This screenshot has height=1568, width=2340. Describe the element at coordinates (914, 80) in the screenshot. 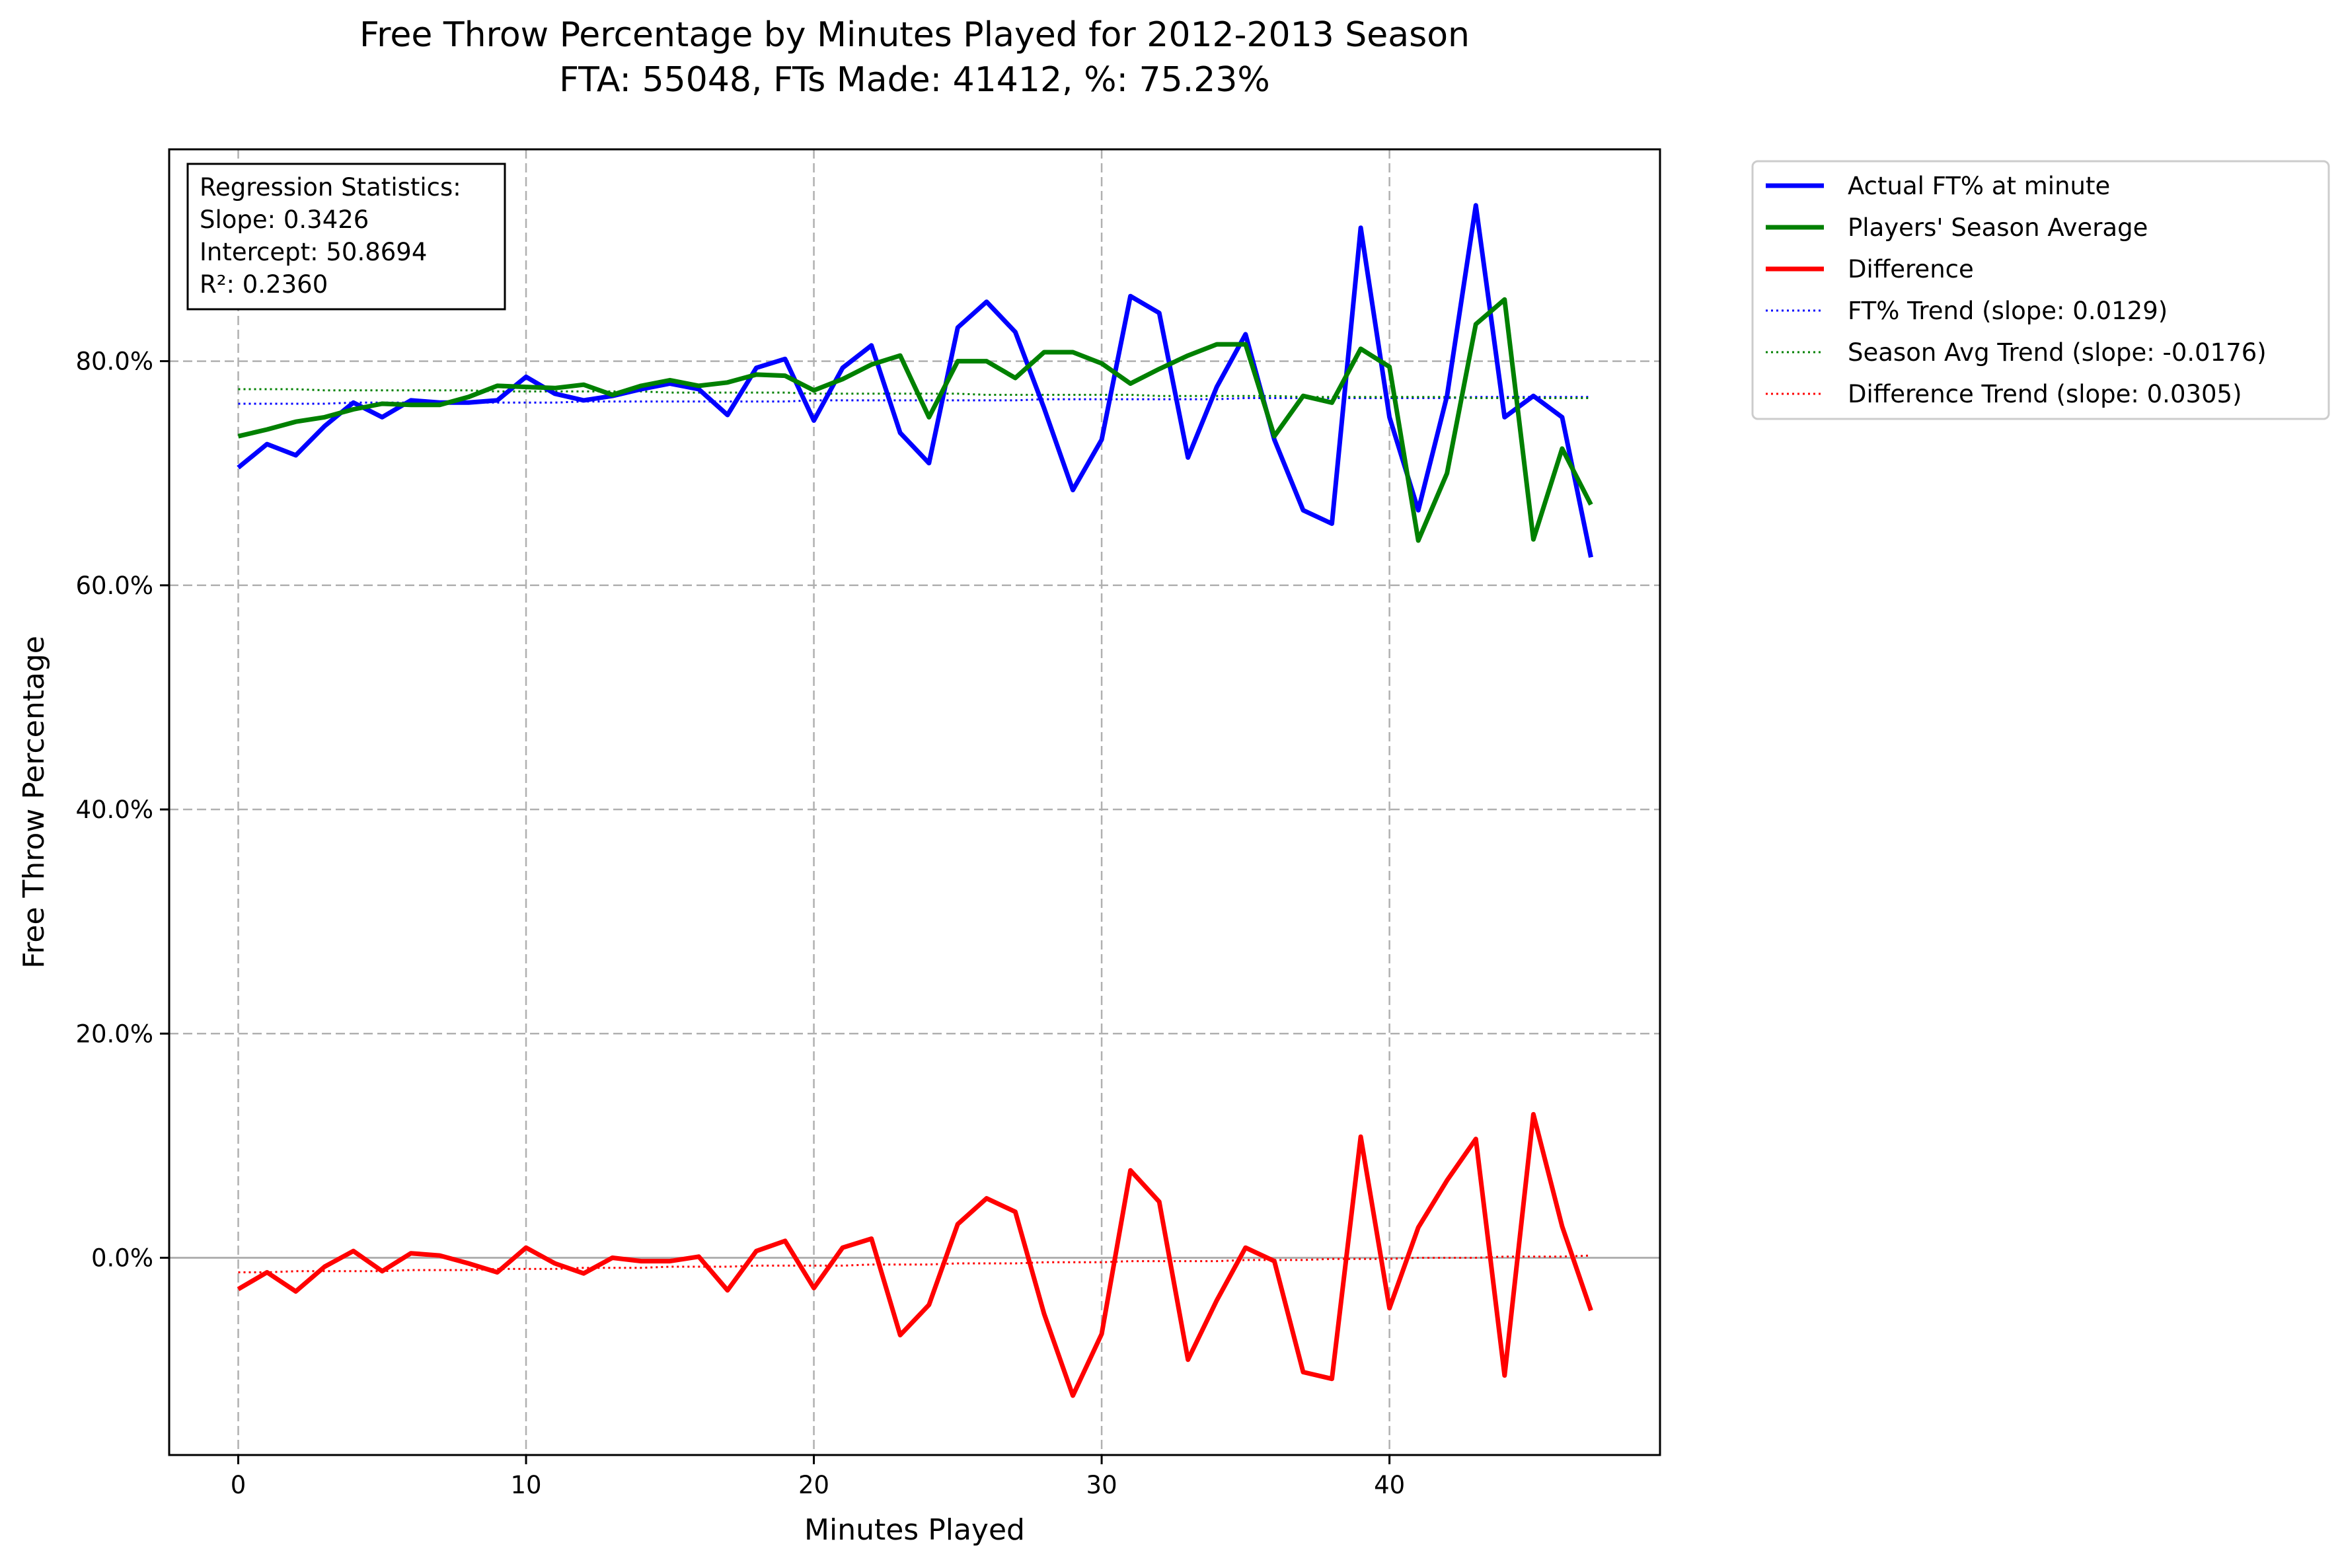

I see `chart-subtitle: FTA: 55048, FTs Made: 41412, %: 75.23%` at that location.